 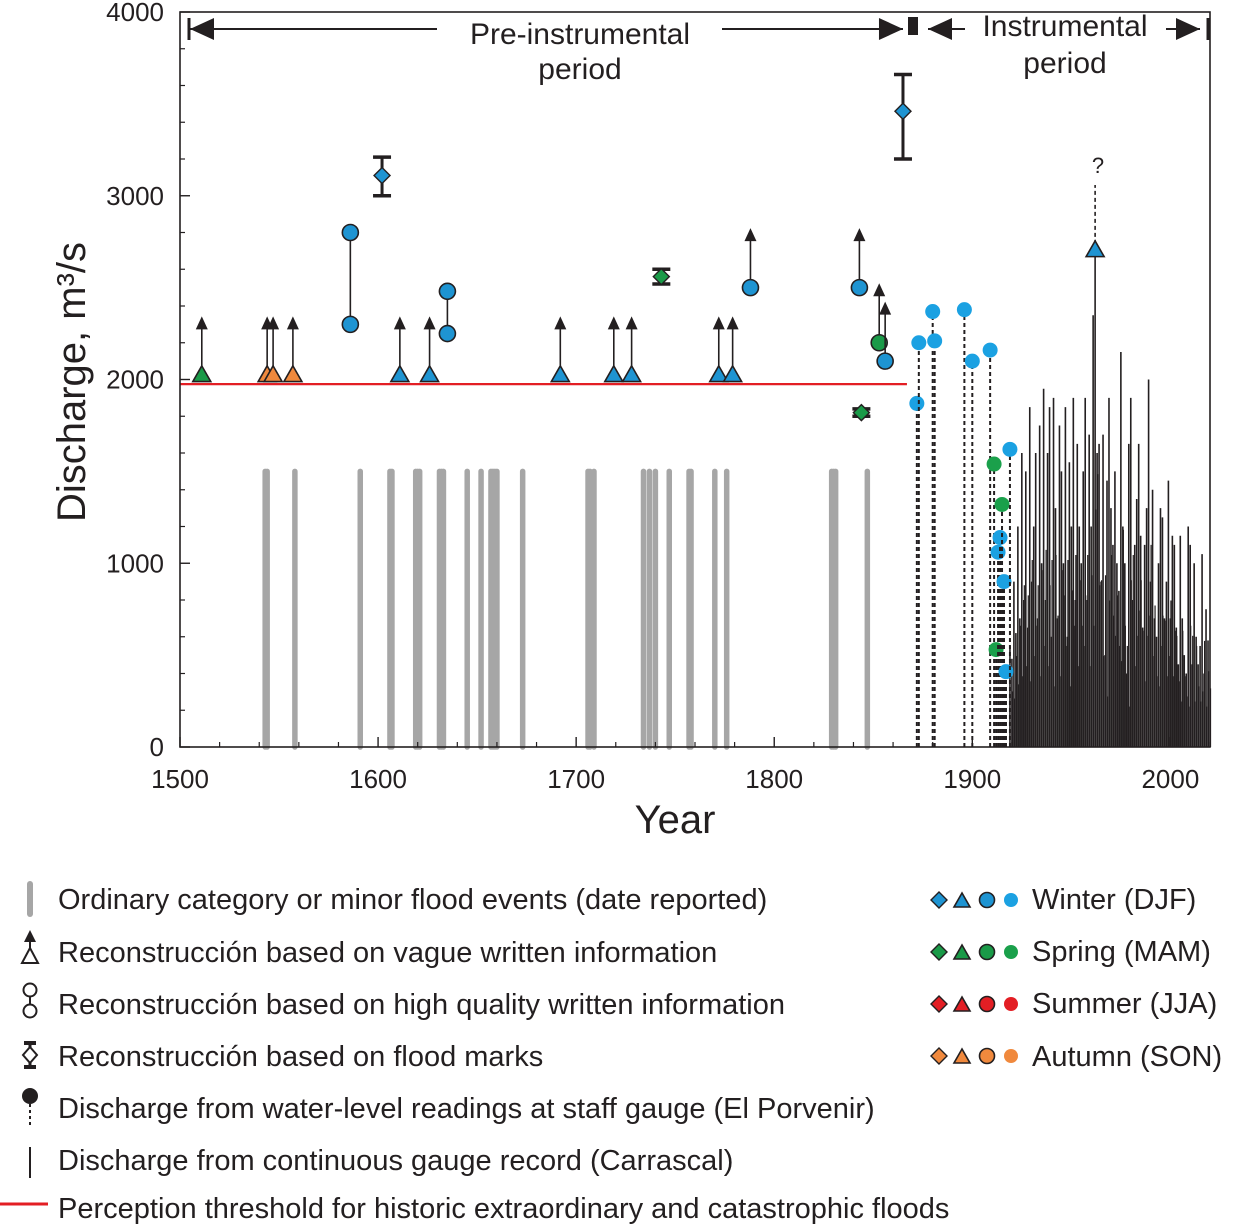 What do you see at coordinates (580, 34) in the screenshot?
I see `period-pre-label-1: Pre-instrumental` at bounding box center [580, 34].